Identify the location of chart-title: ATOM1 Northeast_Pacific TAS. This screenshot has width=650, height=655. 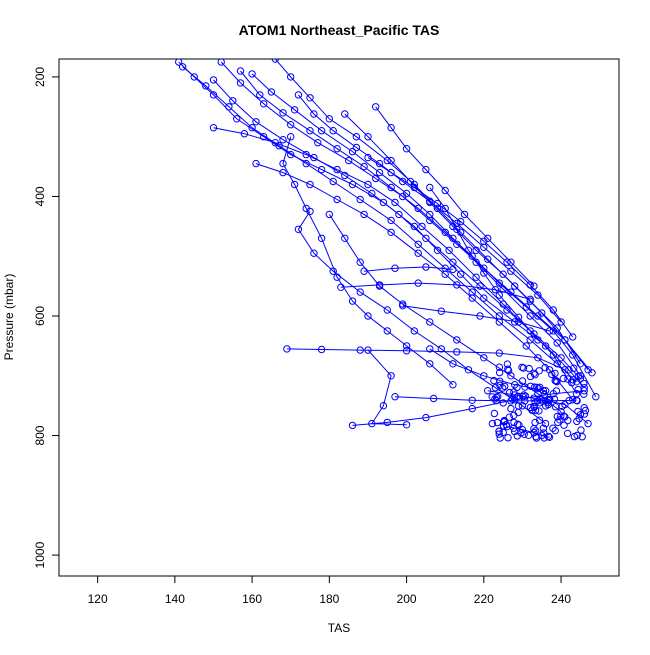
(339, 30).